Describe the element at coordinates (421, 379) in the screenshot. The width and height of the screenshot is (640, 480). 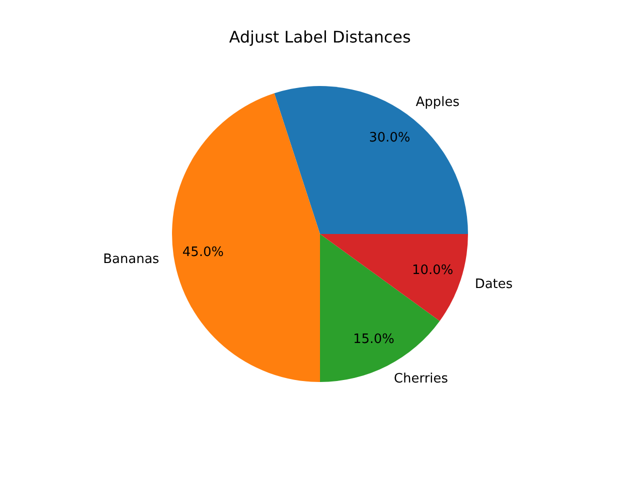
I see `slice-label: Cherries` at that location.